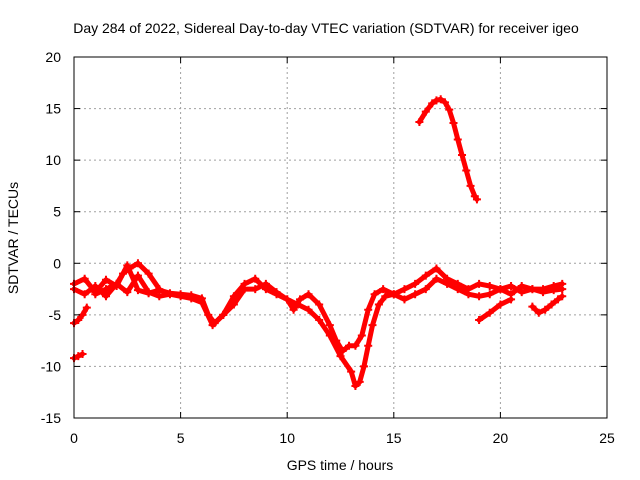 This screenshot has height=480, width=640. Describe the element at coordinates (340, 465) in the screenshot. I see `x-axis-label: GPS time / hours` at that location.